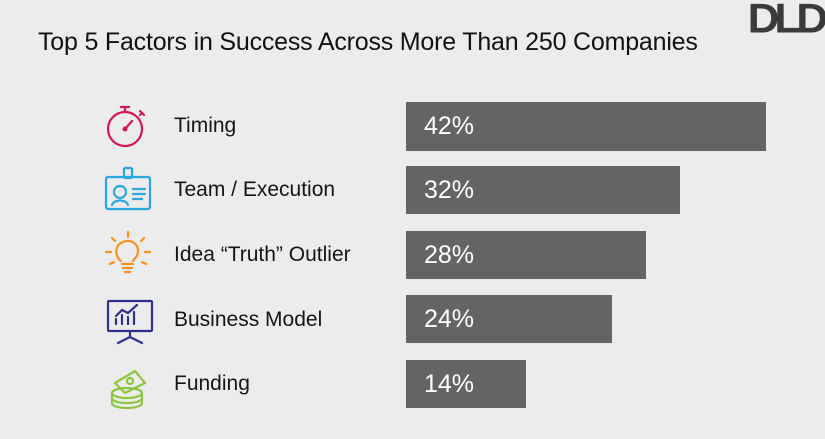 The height and width of the screenshot is (439, 825). What do you see at coordinates (449, 190) in the screenshot?
I see `value-label-team-execution: 32%` at bounding box center [449, 190].